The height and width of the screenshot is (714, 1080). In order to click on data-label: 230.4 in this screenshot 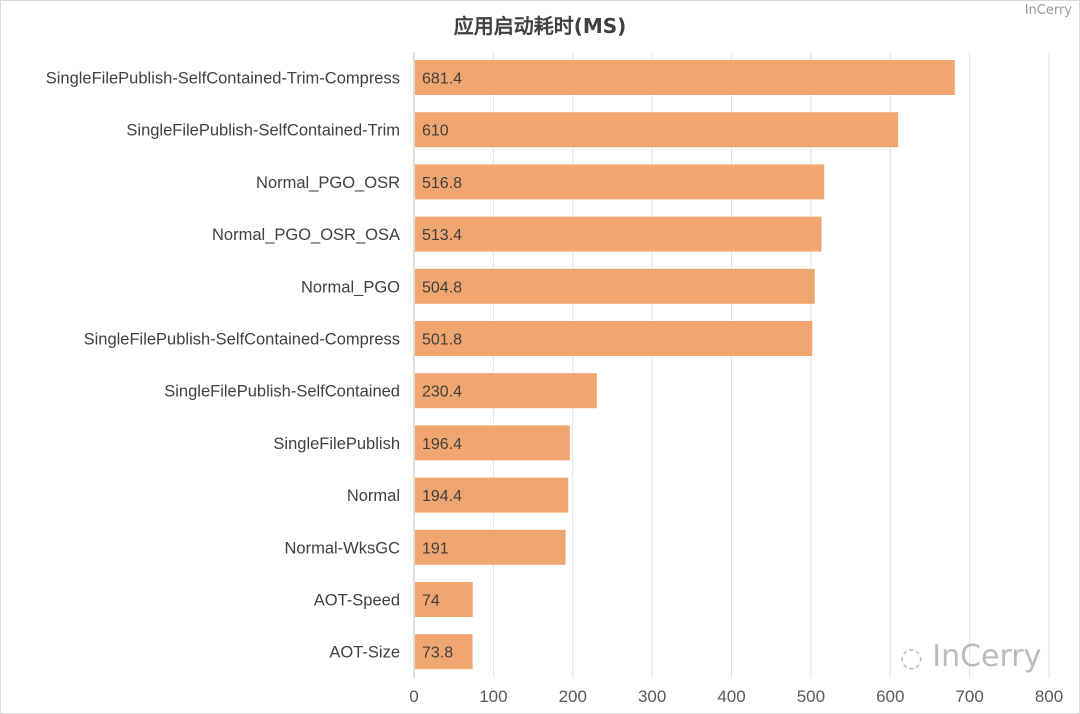, I will do `click(442, 392)`.